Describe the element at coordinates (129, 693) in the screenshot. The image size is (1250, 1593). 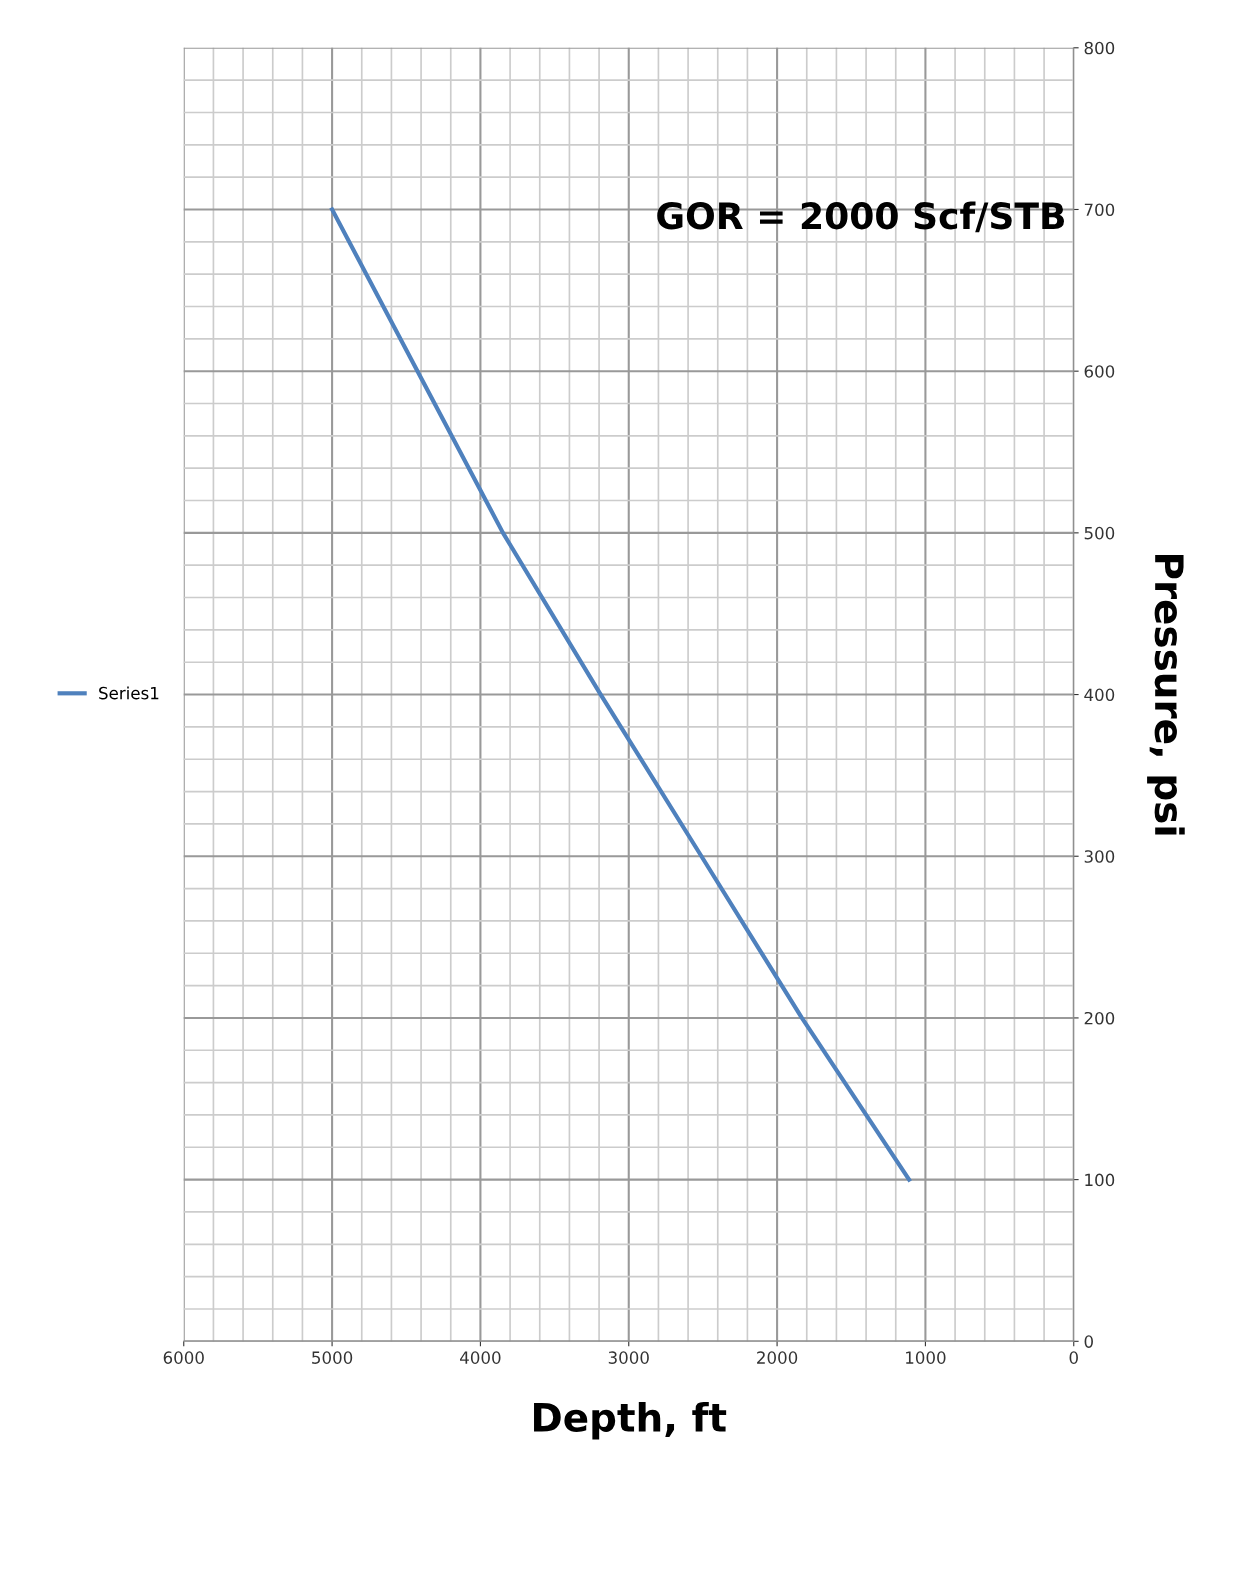
I see `legend-label: Series1` at that location.